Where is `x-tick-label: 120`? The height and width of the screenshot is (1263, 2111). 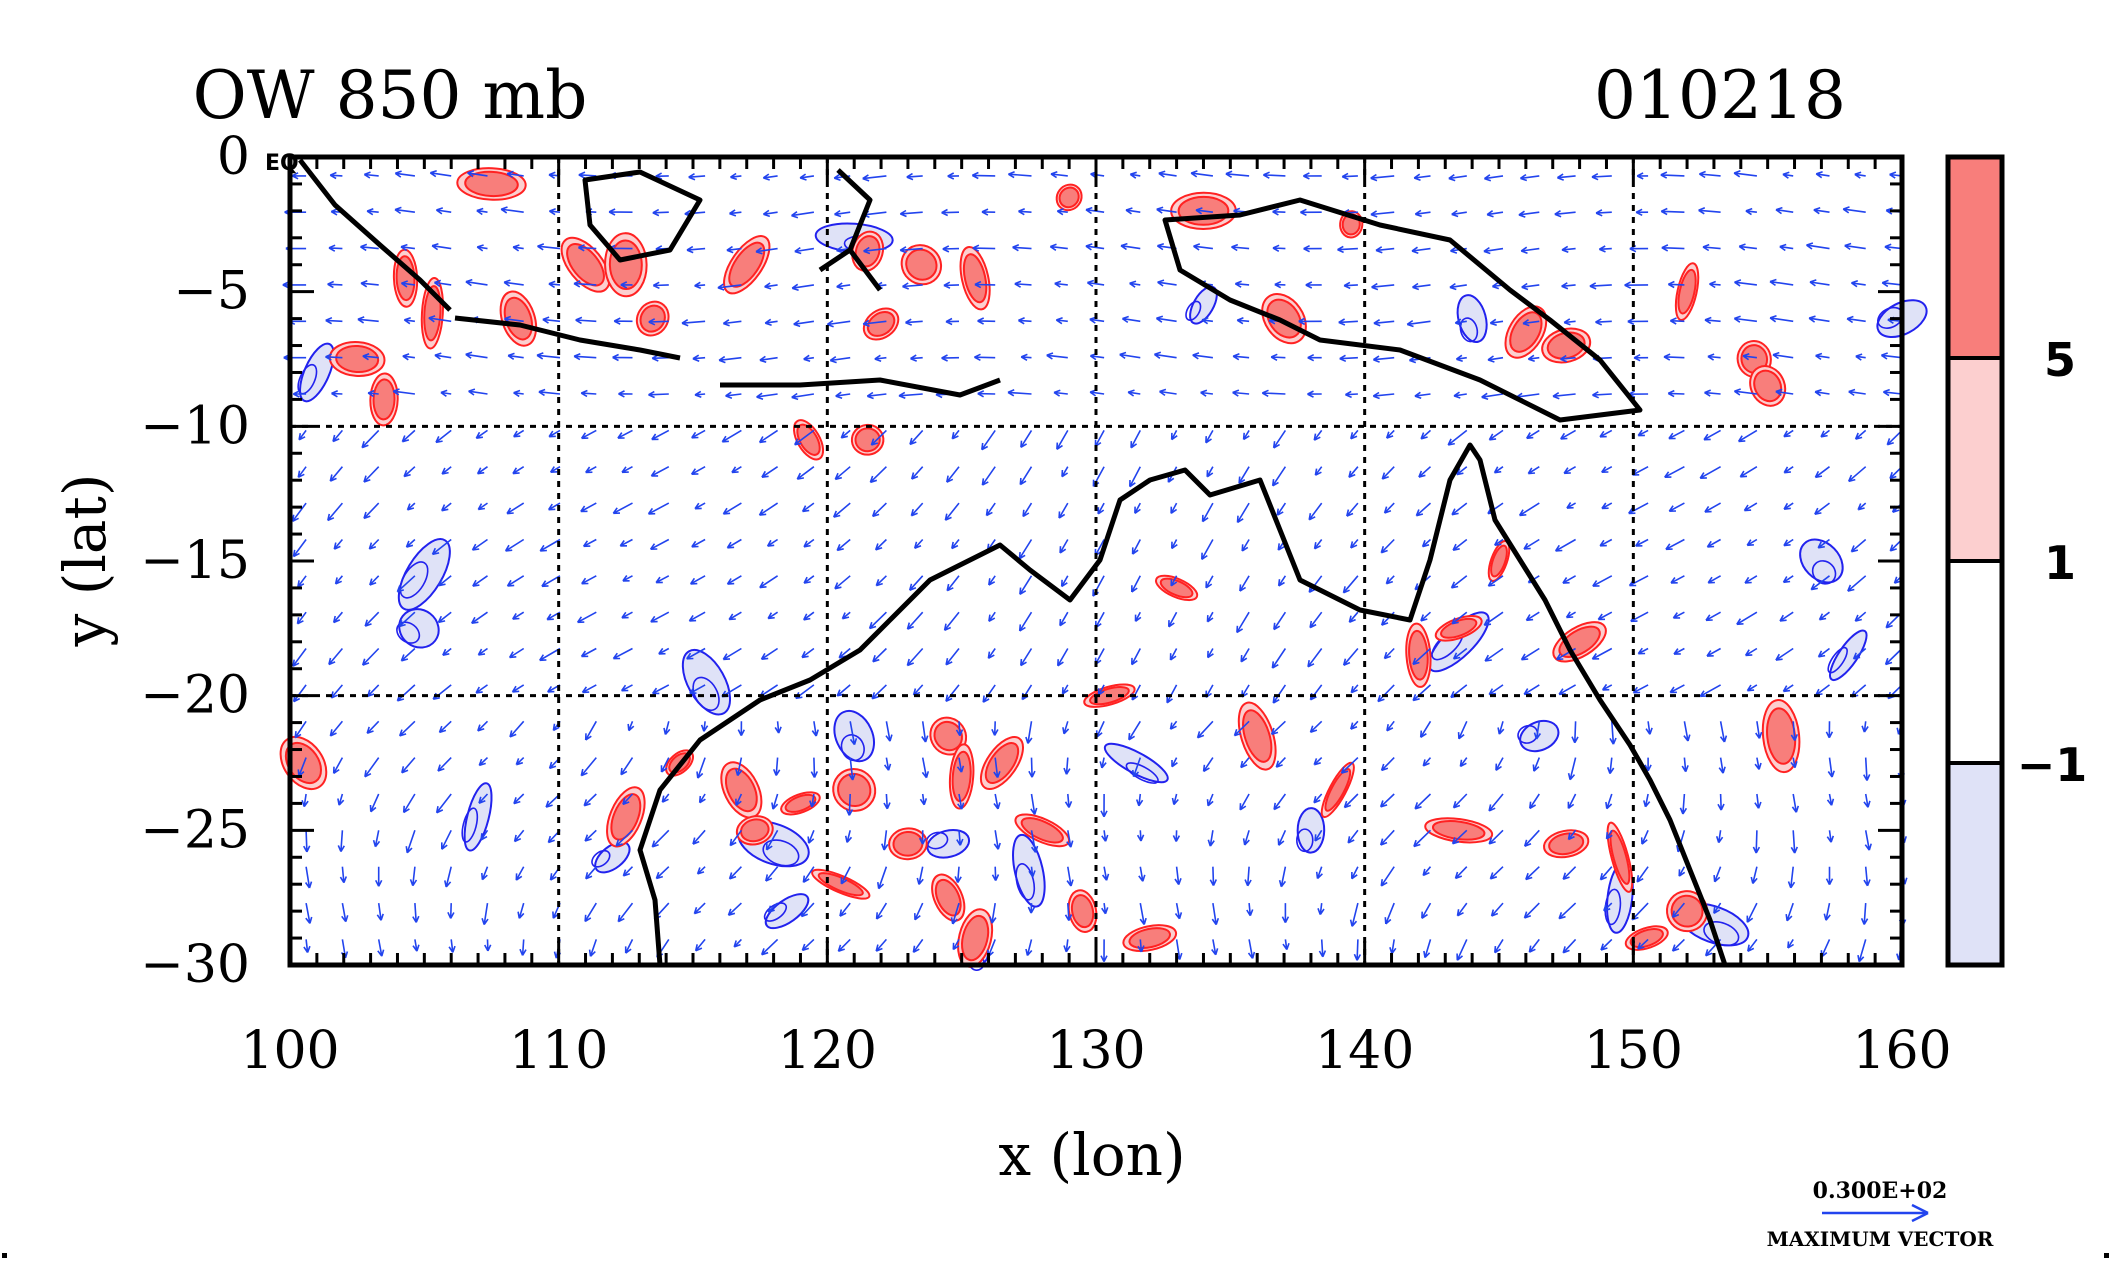
x-tick-label: 120 is located at coordinates (827, 1051).